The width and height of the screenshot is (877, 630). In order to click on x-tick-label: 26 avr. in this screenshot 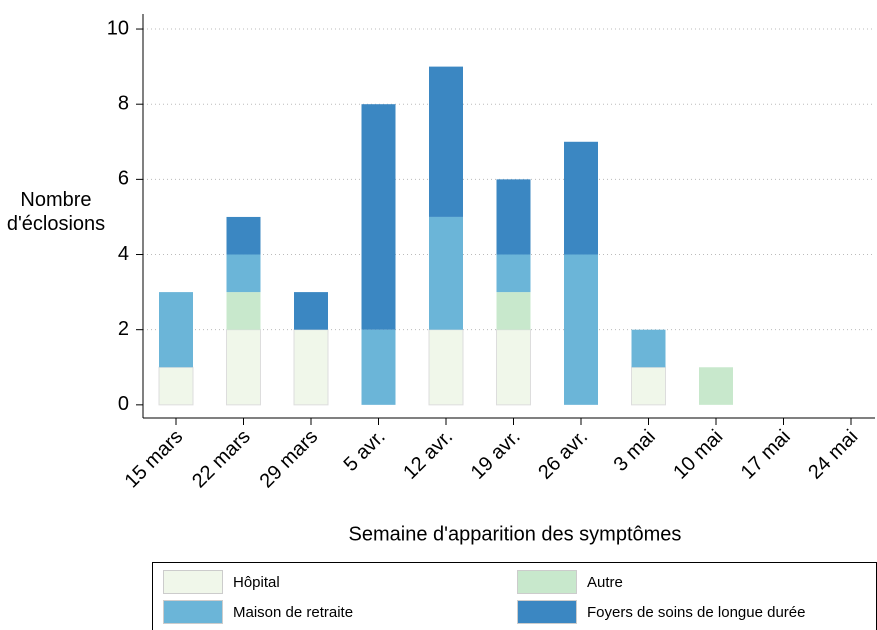, I will do `click(563, 455)`.